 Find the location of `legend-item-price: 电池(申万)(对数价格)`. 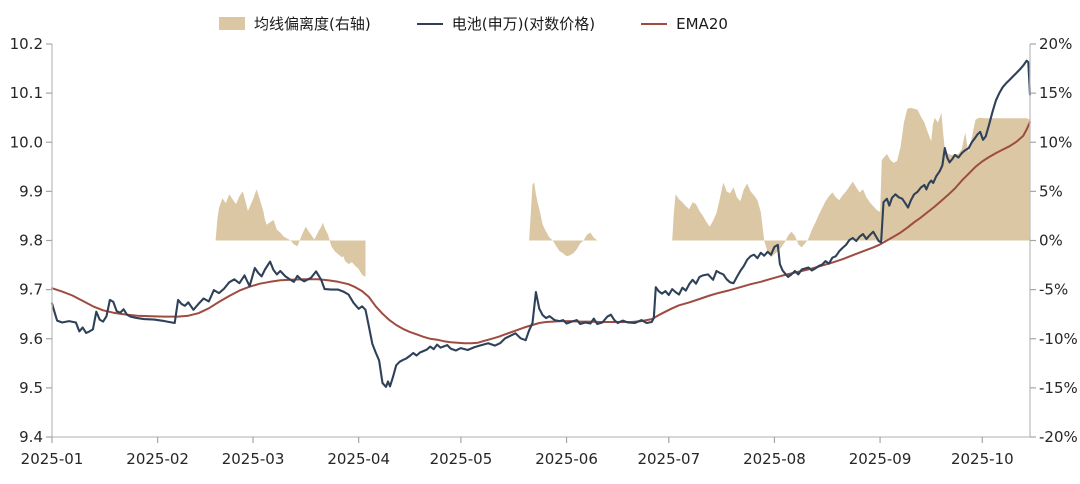

legend-item-price: 电池(申万)(对数价格) is located at coordinates (506, 23).